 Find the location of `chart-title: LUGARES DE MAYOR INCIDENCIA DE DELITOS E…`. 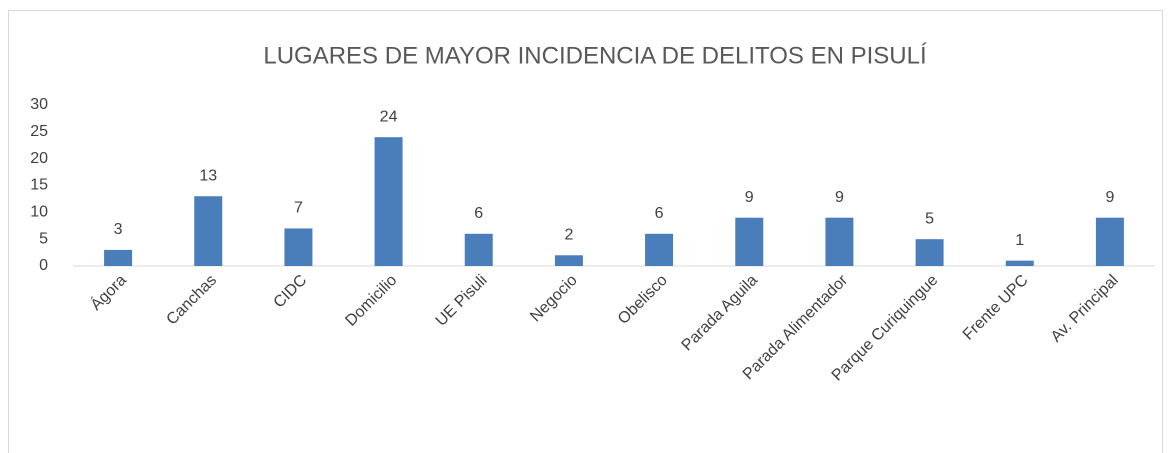

chart-title: LUGARES DE MAYOR INCIDENCIA DE DELITOS E… is located at coordinates (595, 55).